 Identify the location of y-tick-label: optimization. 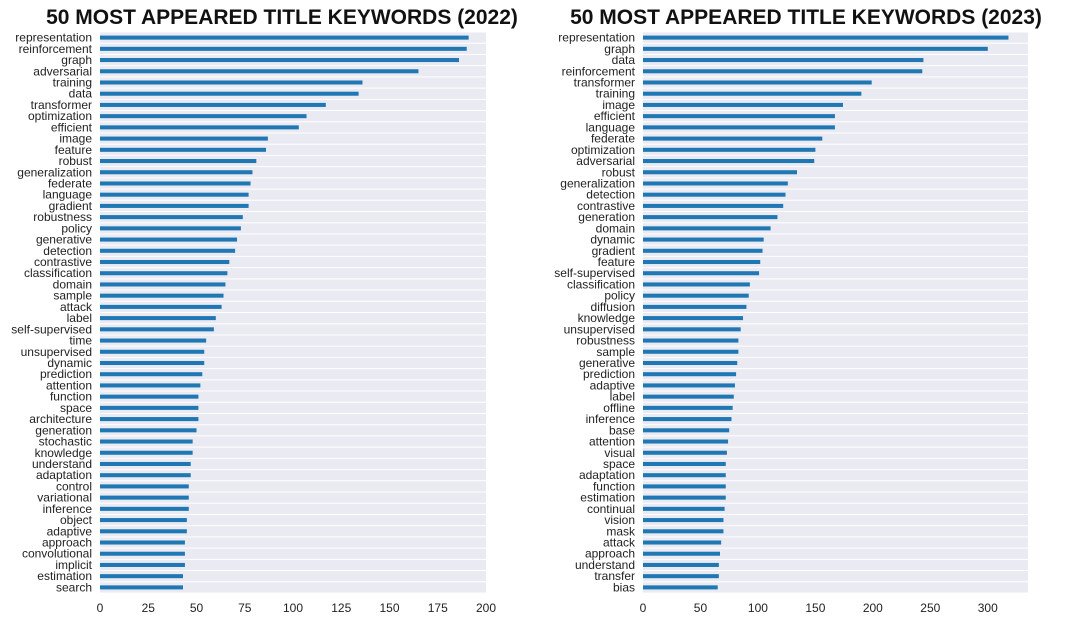
(60, 116).